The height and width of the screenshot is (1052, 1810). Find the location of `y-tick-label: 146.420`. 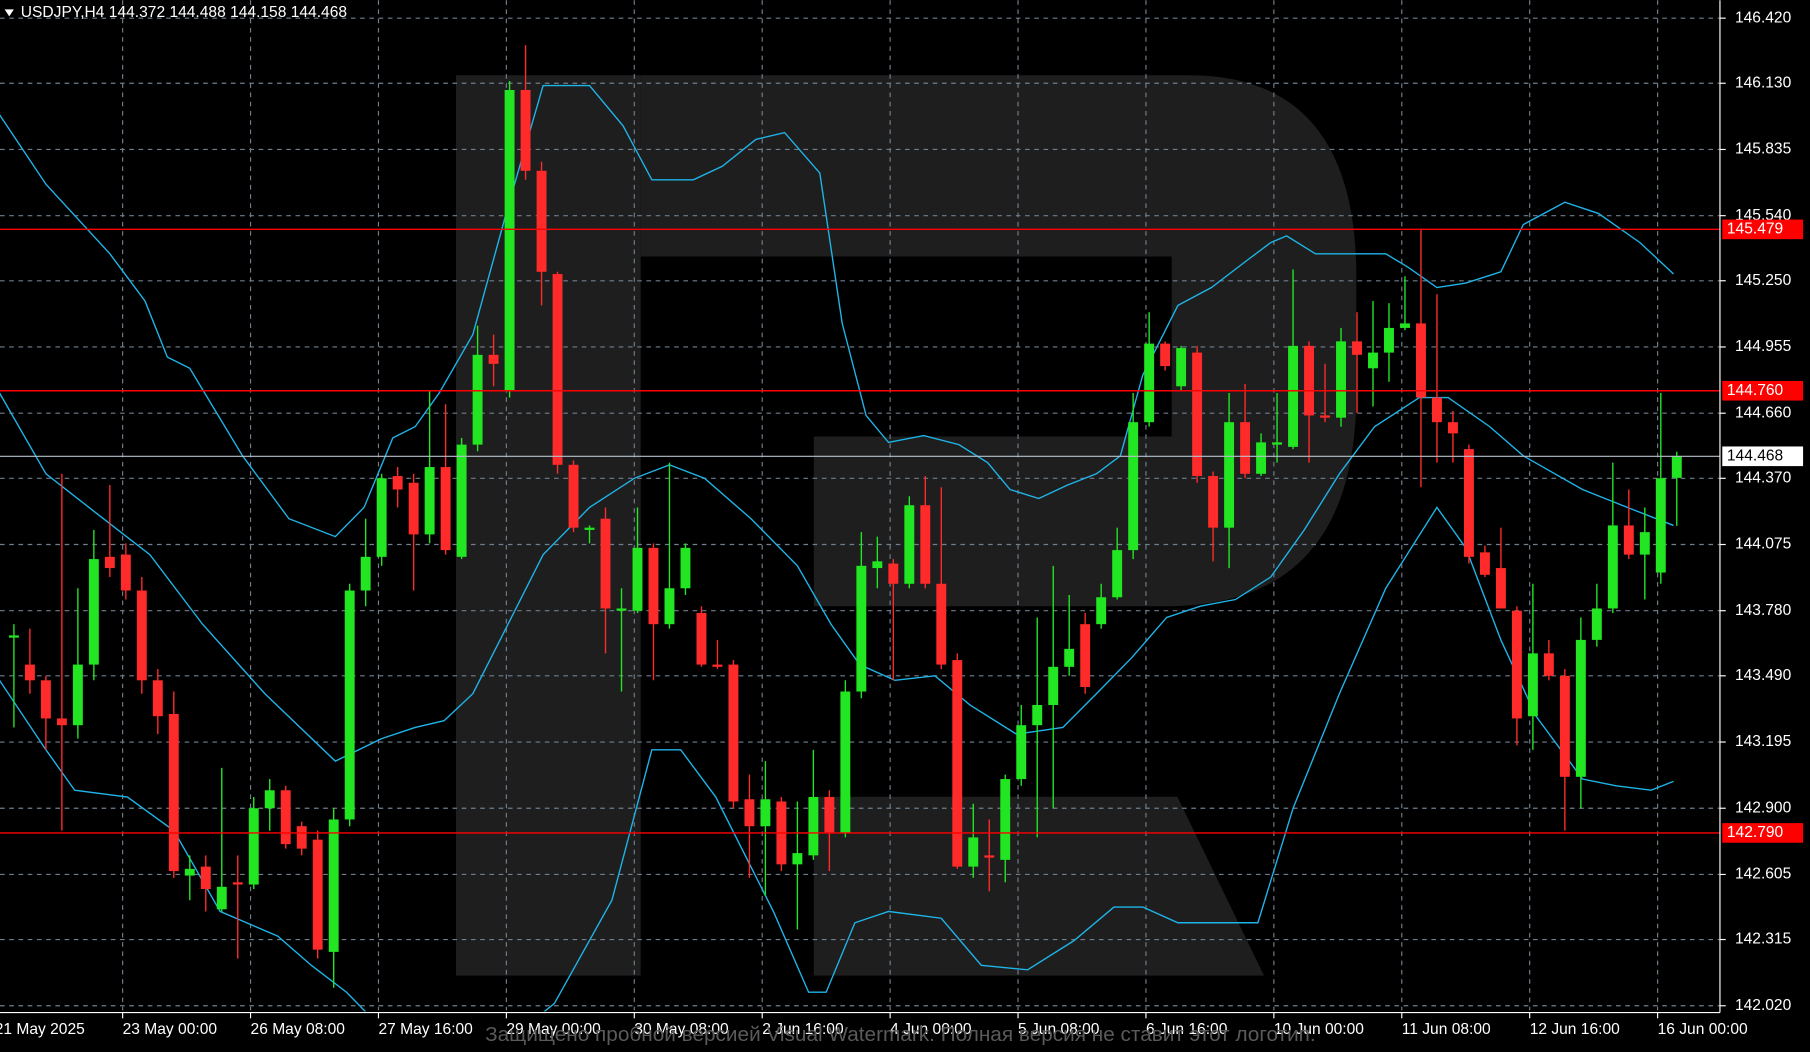

y-tick-label: 146.420 is located at coordinates (1763, 17).